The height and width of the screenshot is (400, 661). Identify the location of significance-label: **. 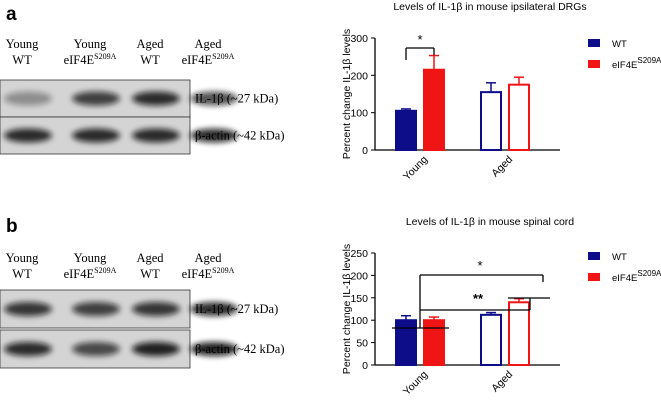
(478, 298).